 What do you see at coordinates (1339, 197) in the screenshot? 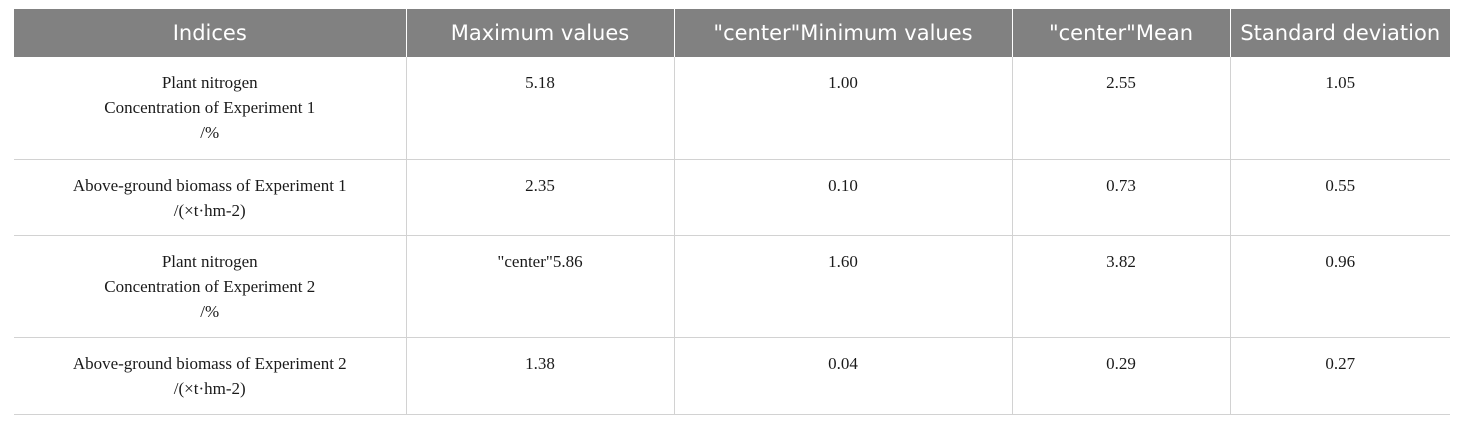
I see `sd-cell: 0.55` at bounding box center [1339, 197].